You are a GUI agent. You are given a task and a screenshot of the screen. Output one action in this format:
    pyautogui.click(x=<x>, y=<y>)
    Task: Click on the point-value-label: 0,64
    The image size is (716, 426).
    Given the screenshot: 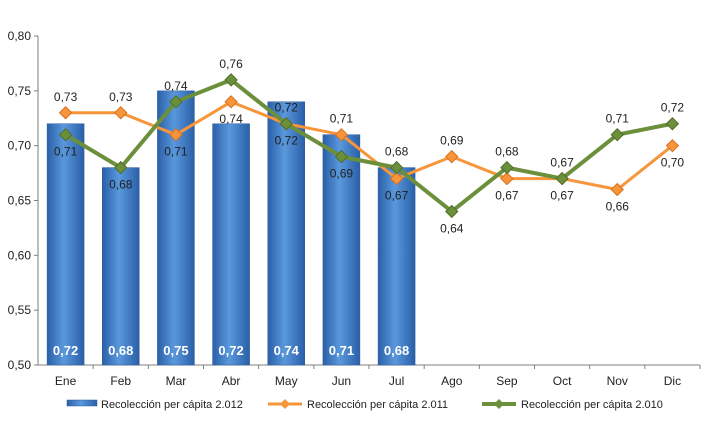 What is the action you would take?
    pyautogui.click(x=452, y=228)
    